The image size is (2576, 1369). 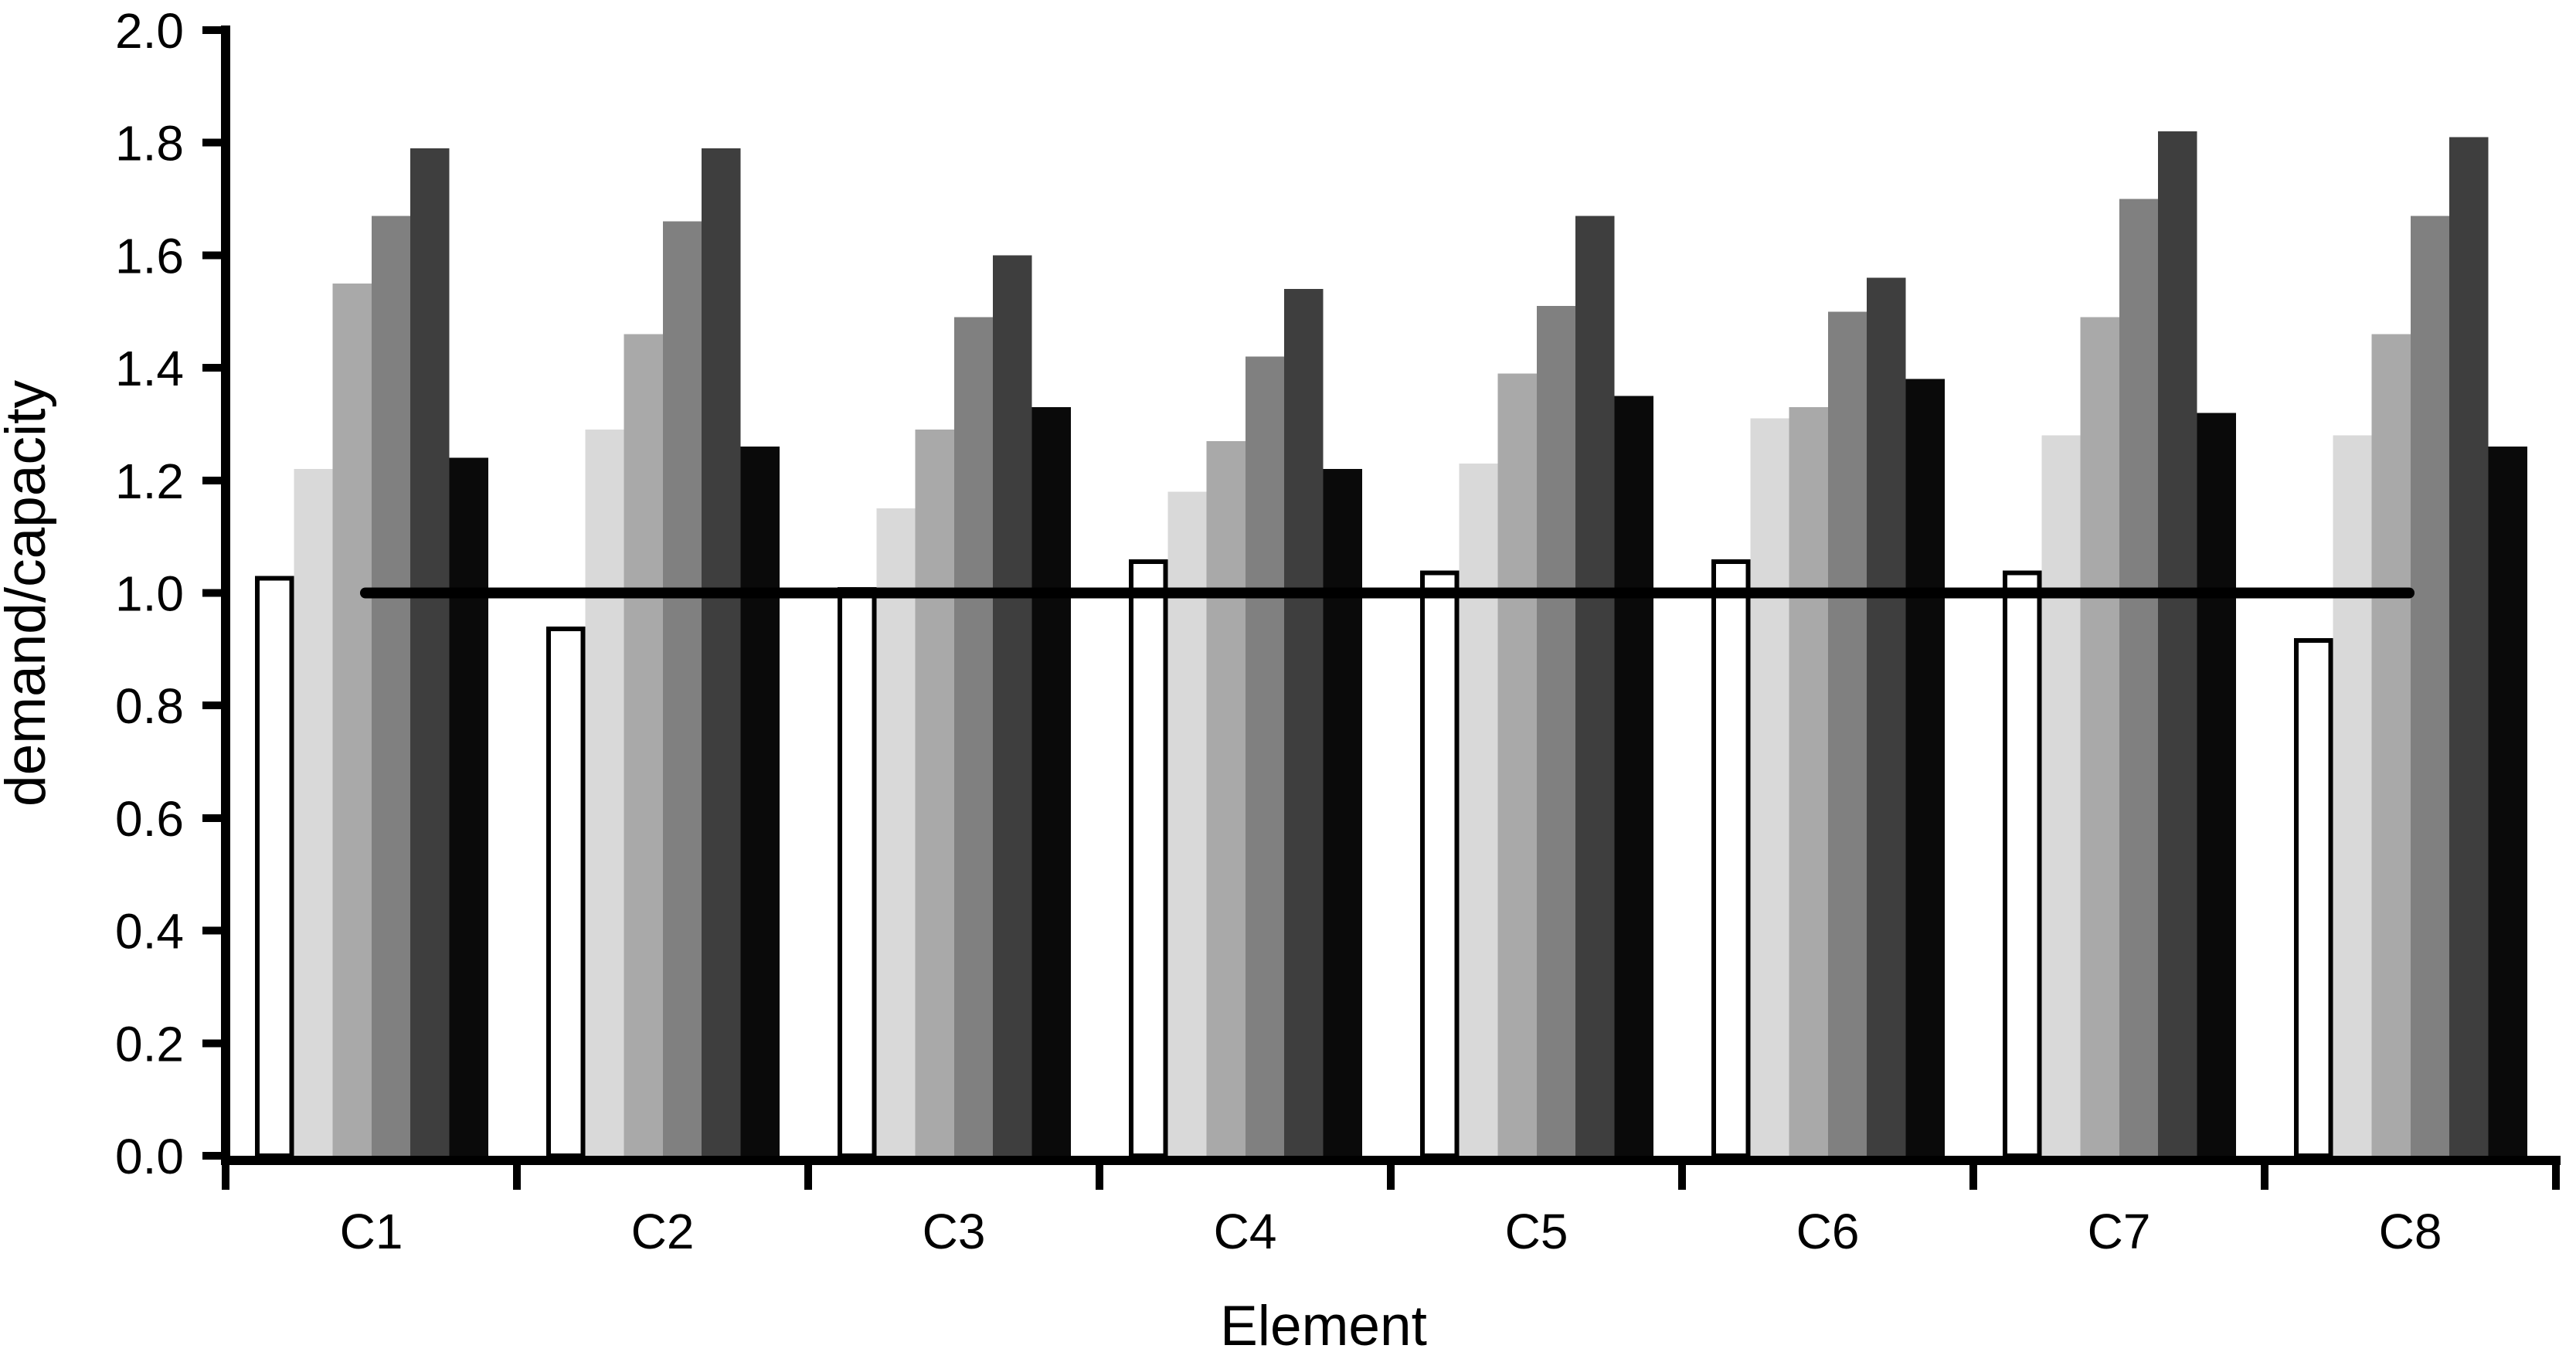 I want to click on bar-c3-medium-gray, so click(x=934, y=793).